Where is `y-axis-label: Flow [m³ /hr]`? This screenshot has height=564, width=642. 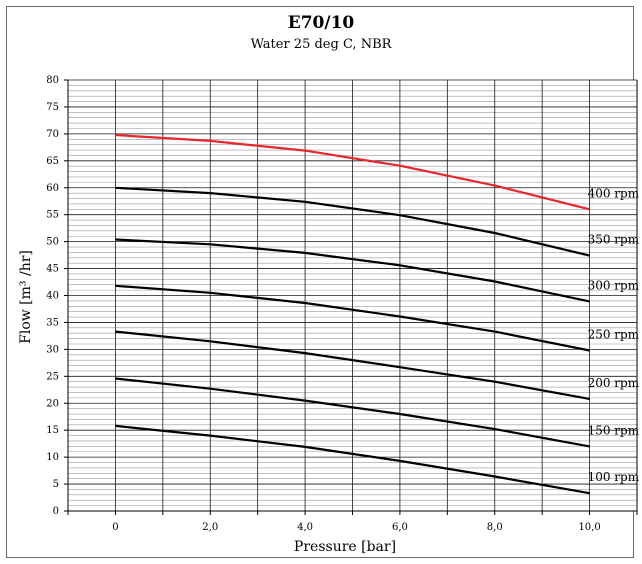 y-axis-label: Flow [m³ /hr] is located at coordinates (26, 297).